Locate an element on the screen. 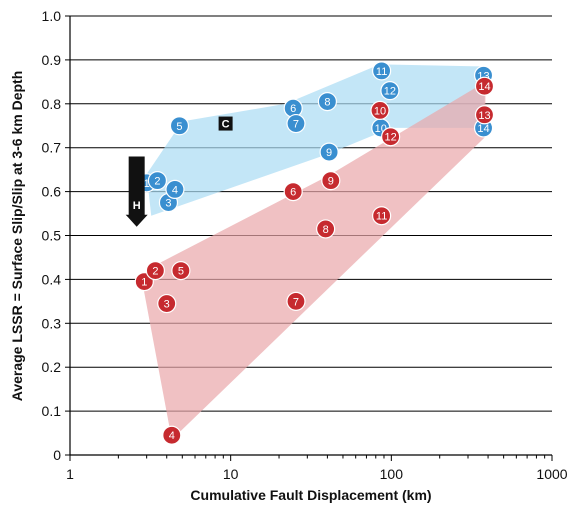  y-tick-label: 0.1 is located at coordinates (52, 411).